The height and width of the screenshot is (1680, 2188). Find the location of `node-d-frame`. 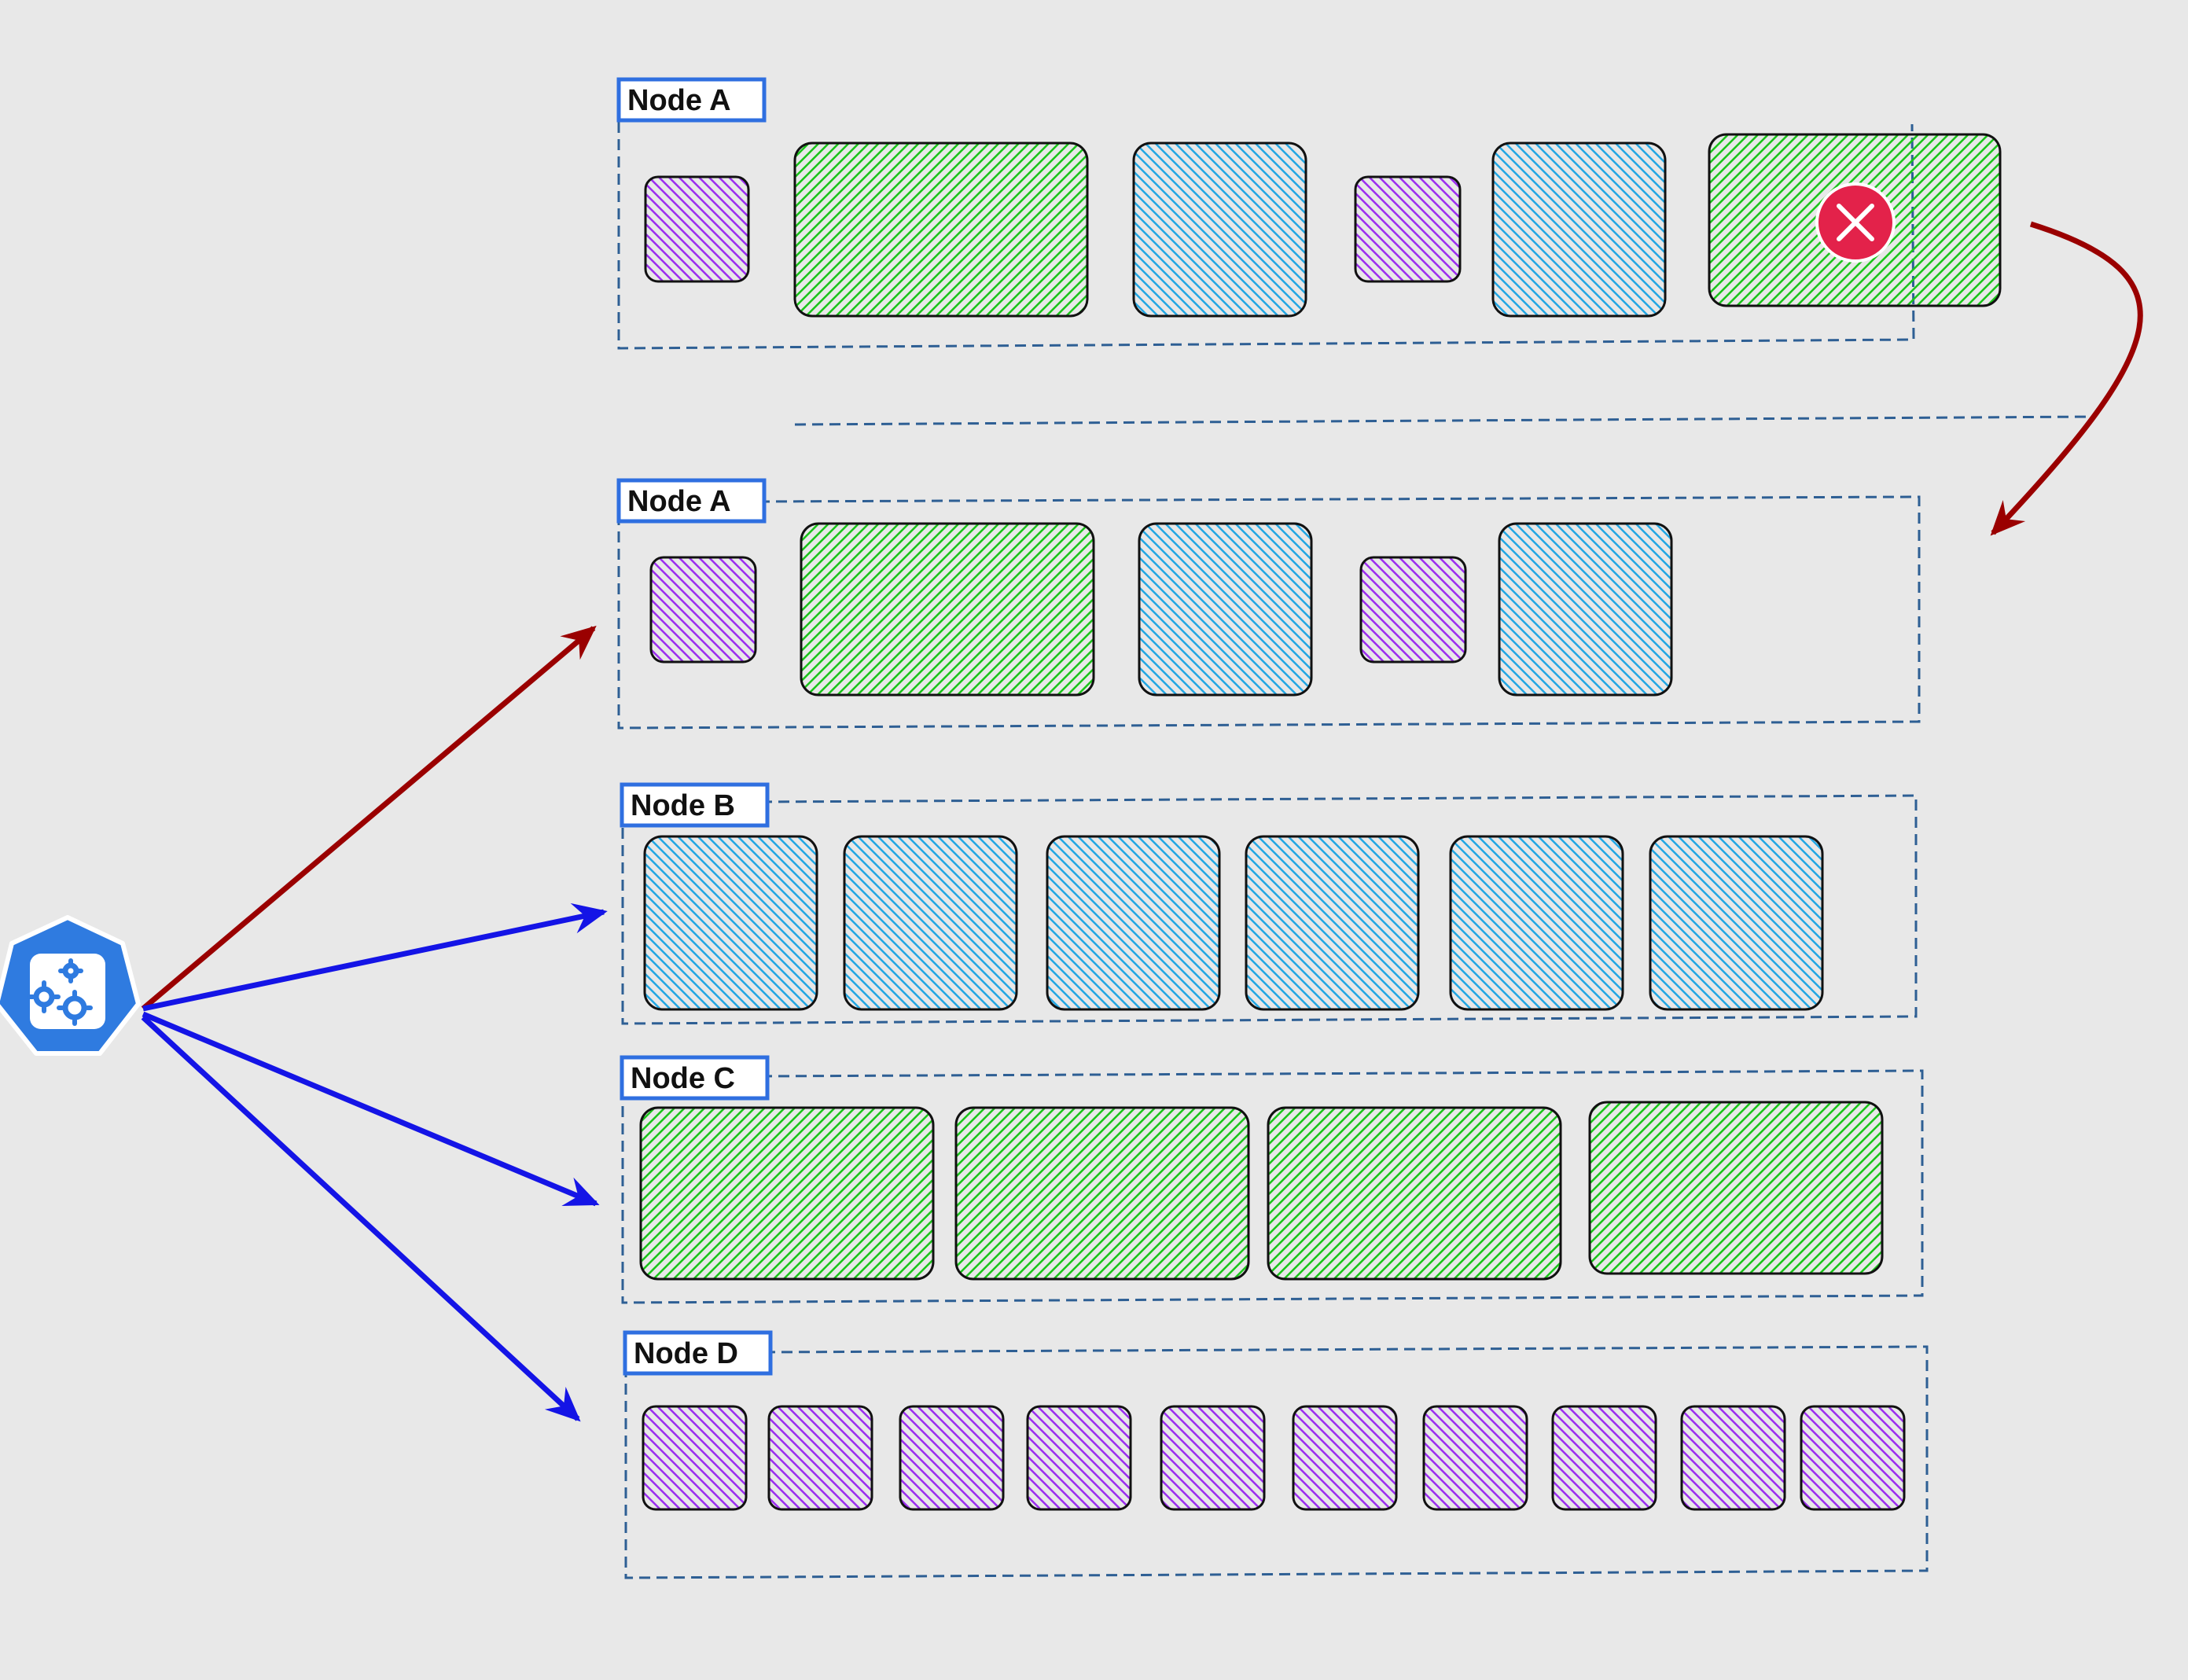

node-d-frame is located at coordinates (1276, 1462).